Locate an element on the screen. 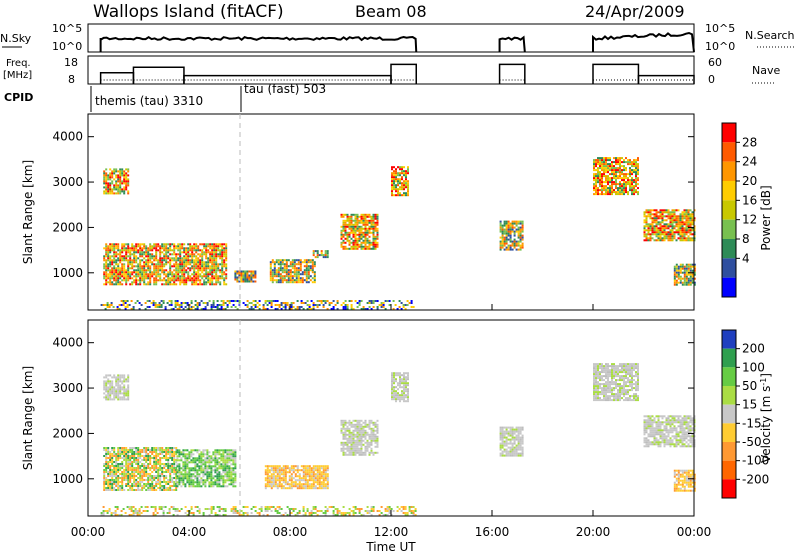 Image resolution: width=800 pixels, height=554 pixels. freq-right-tick-bottom: 0 is located at coordinates (711, 79).